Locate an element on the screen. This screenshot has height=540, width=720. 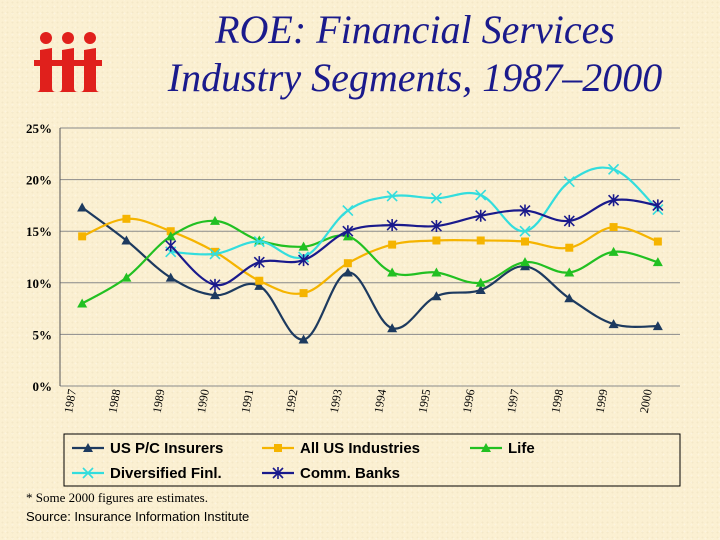
legend-item: Comm. Banks is located at coordinates (331, 473).